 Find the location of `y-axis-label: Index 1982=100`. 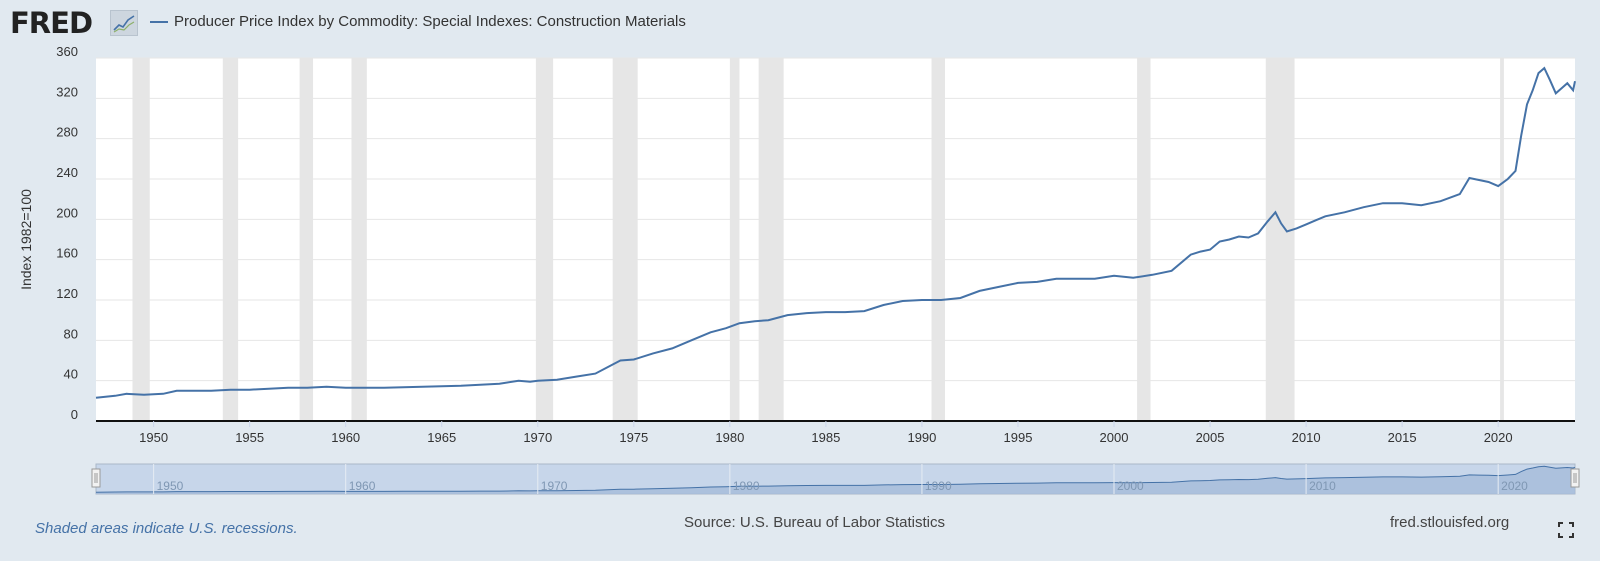

y-axis-label: Index 1982=100 is located at coordinates (26, 239).